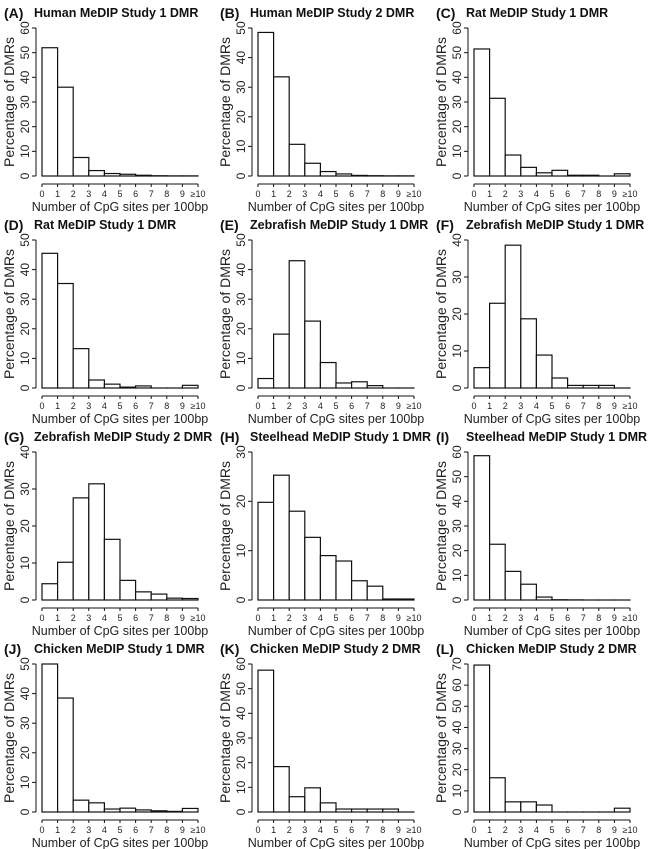 Image resolution: width=650 pixels, height=849 pixels. I want to click on chart-title: Chicken MeDIP Study 2 DMR, so click(551, 649).